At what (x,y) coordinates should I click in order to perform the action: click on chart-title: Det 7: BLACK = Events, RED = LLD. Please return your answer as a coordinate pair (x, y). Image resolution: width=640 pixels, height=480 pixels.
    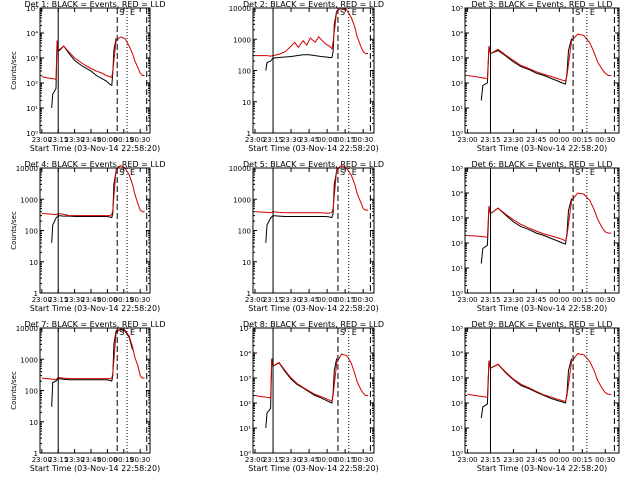
    Looking at the image, I should click on (95, 324).